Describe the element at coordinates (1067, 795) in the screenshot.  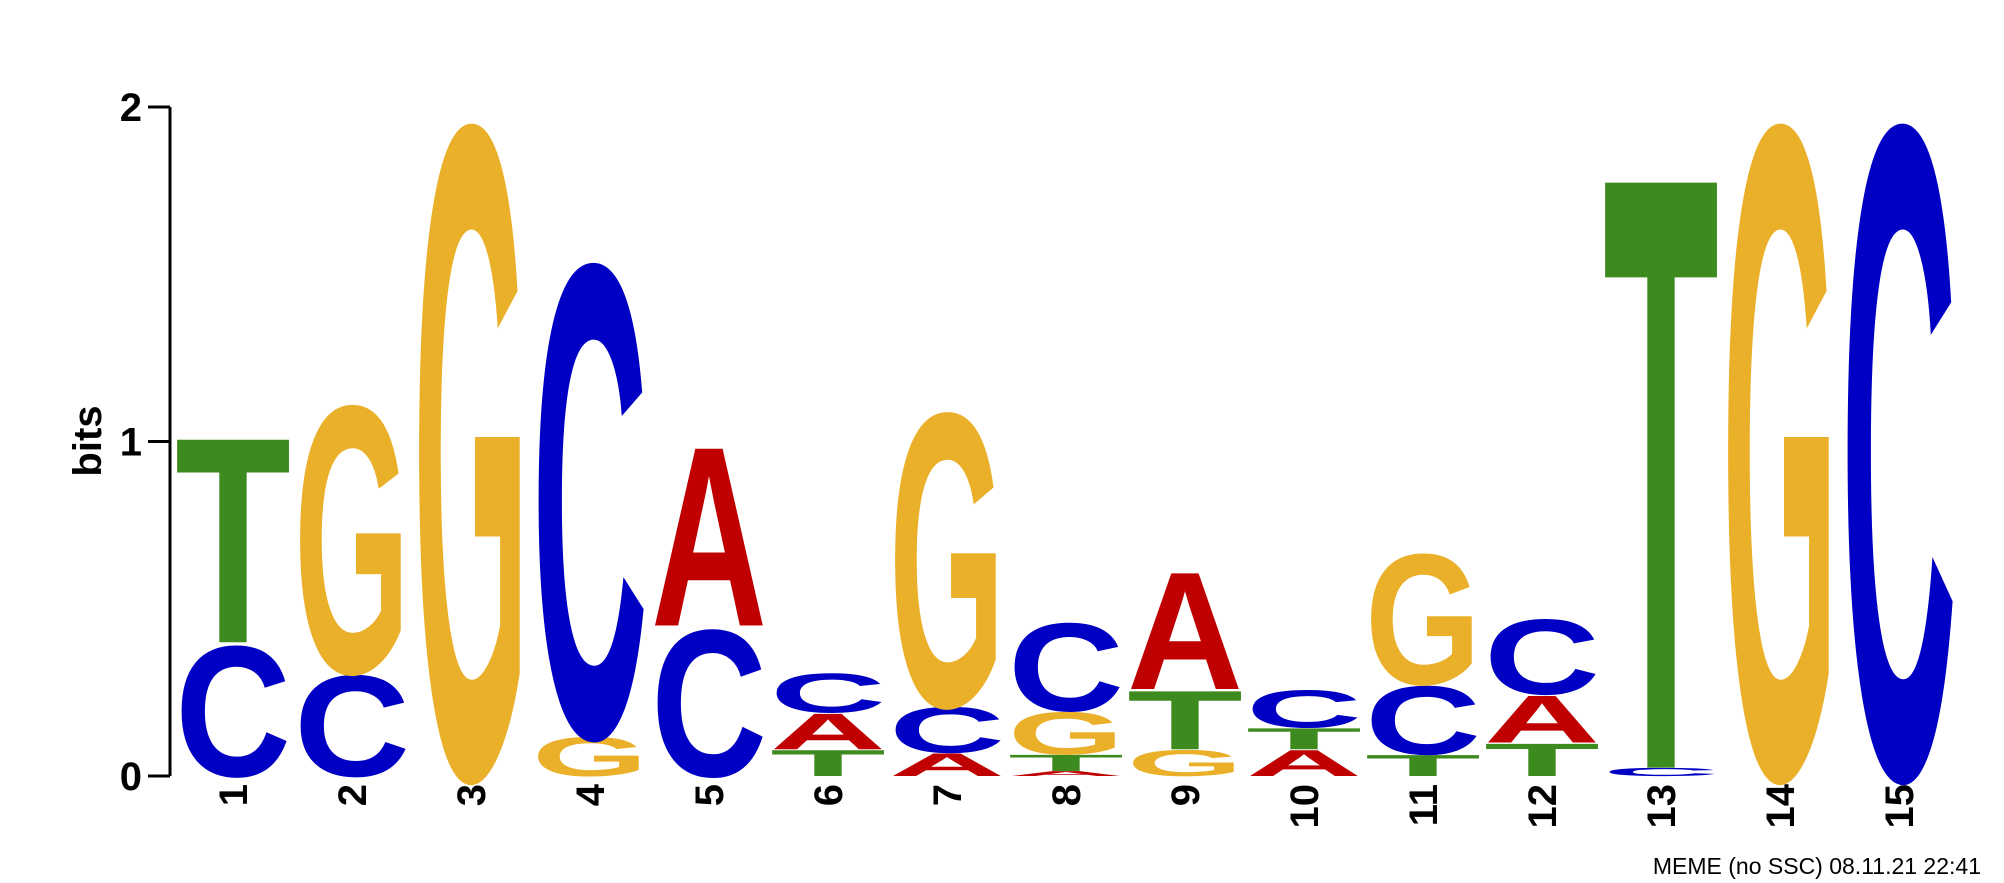
I see `x-tick-label: 8` at that location.